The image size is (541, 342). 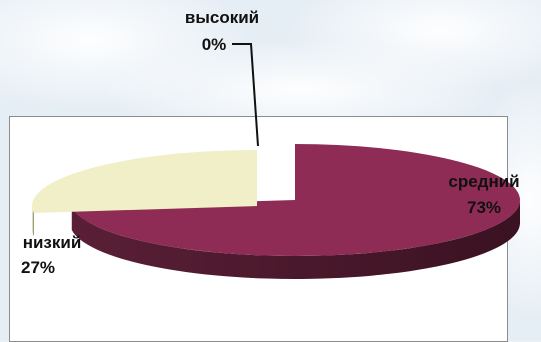 I want to click on data-value-низкий: 27%, so click(x=38, y=267).